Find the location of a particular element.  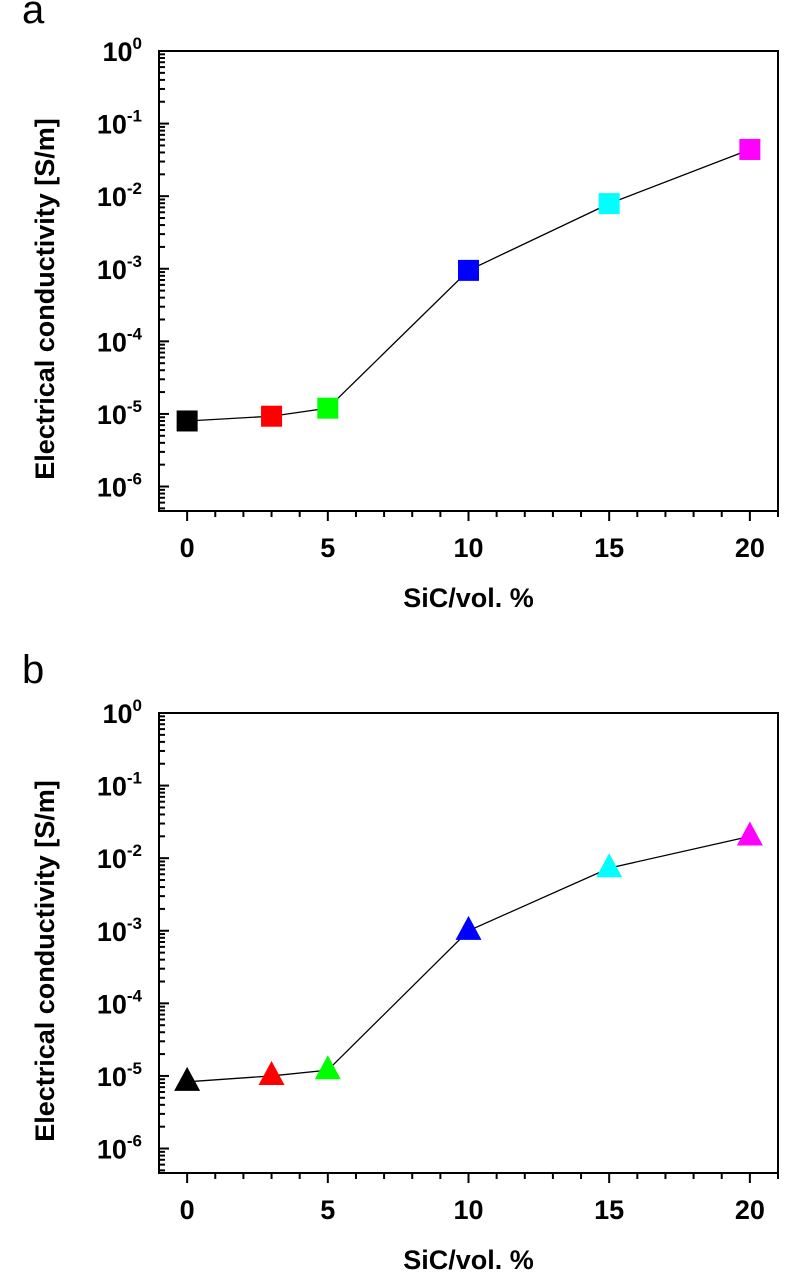

panel-label-a: a is located at coordinates (33, 16).